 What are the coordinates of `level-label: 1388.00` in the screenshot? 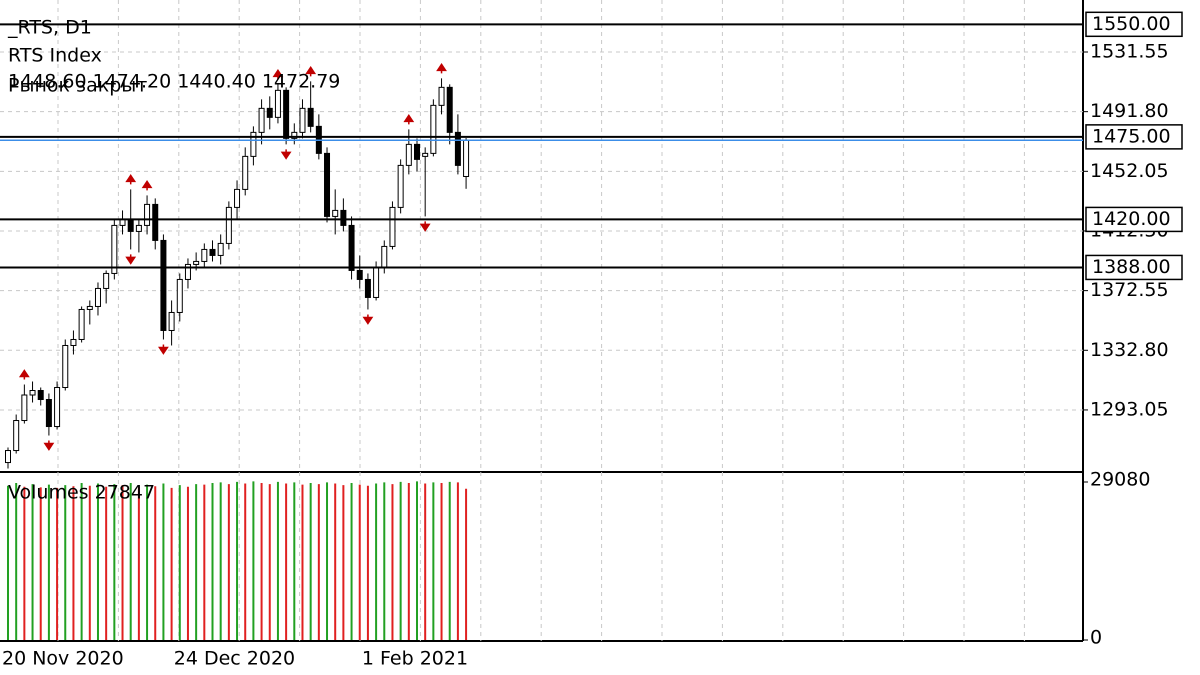 It's located at (1131, 267).